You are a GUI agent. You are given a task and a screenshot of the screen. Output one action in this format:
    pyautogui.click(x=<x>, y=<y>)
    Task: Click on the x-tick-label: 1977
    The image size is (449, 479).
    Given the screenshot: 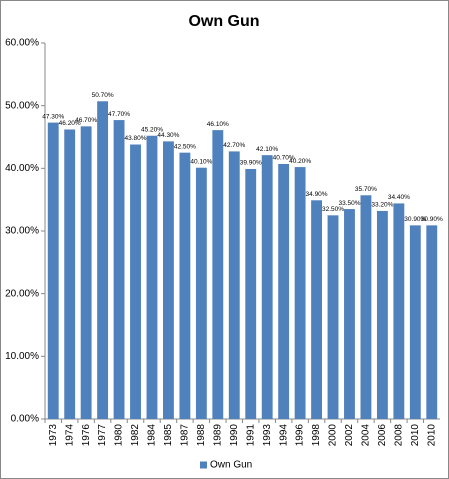 What is the action you would take?
    pyautogui.click(x=102, y=435)
    